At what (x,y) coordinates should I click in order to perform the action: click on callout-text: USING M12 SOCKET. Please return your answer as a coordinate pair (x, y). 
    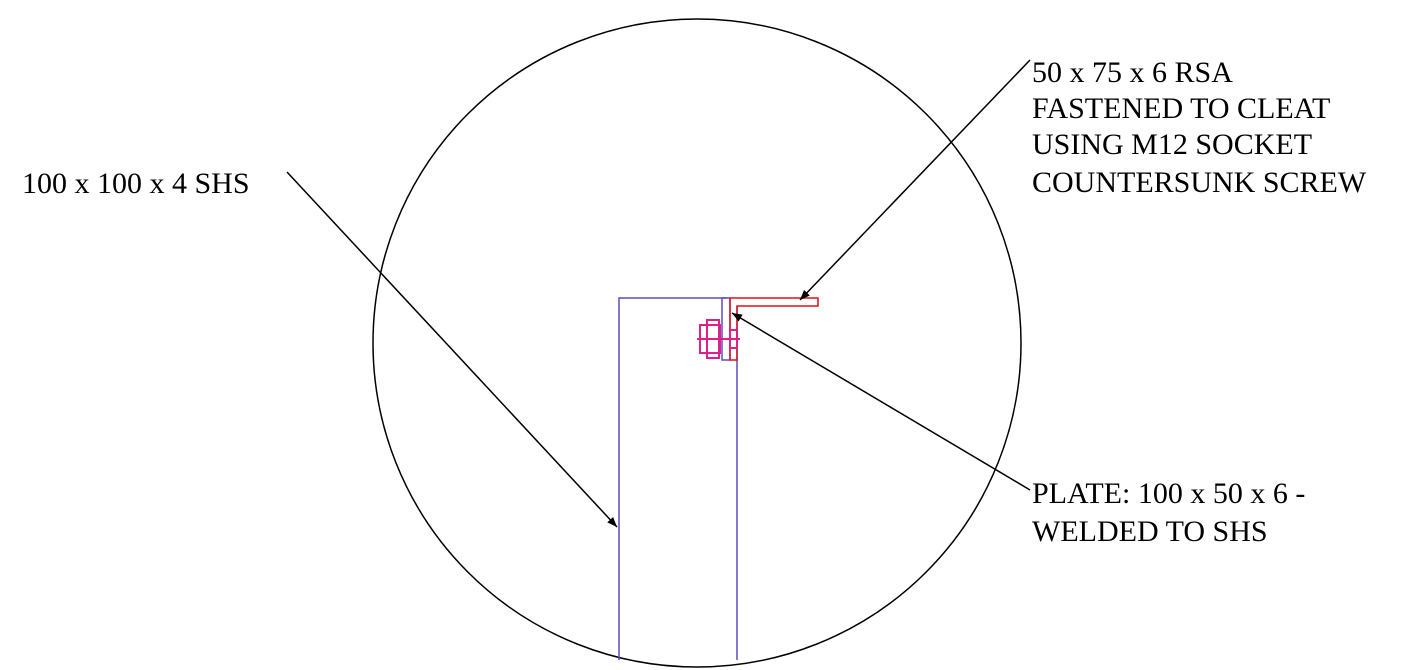
    Looking at the image, I should click on (1172, 144).